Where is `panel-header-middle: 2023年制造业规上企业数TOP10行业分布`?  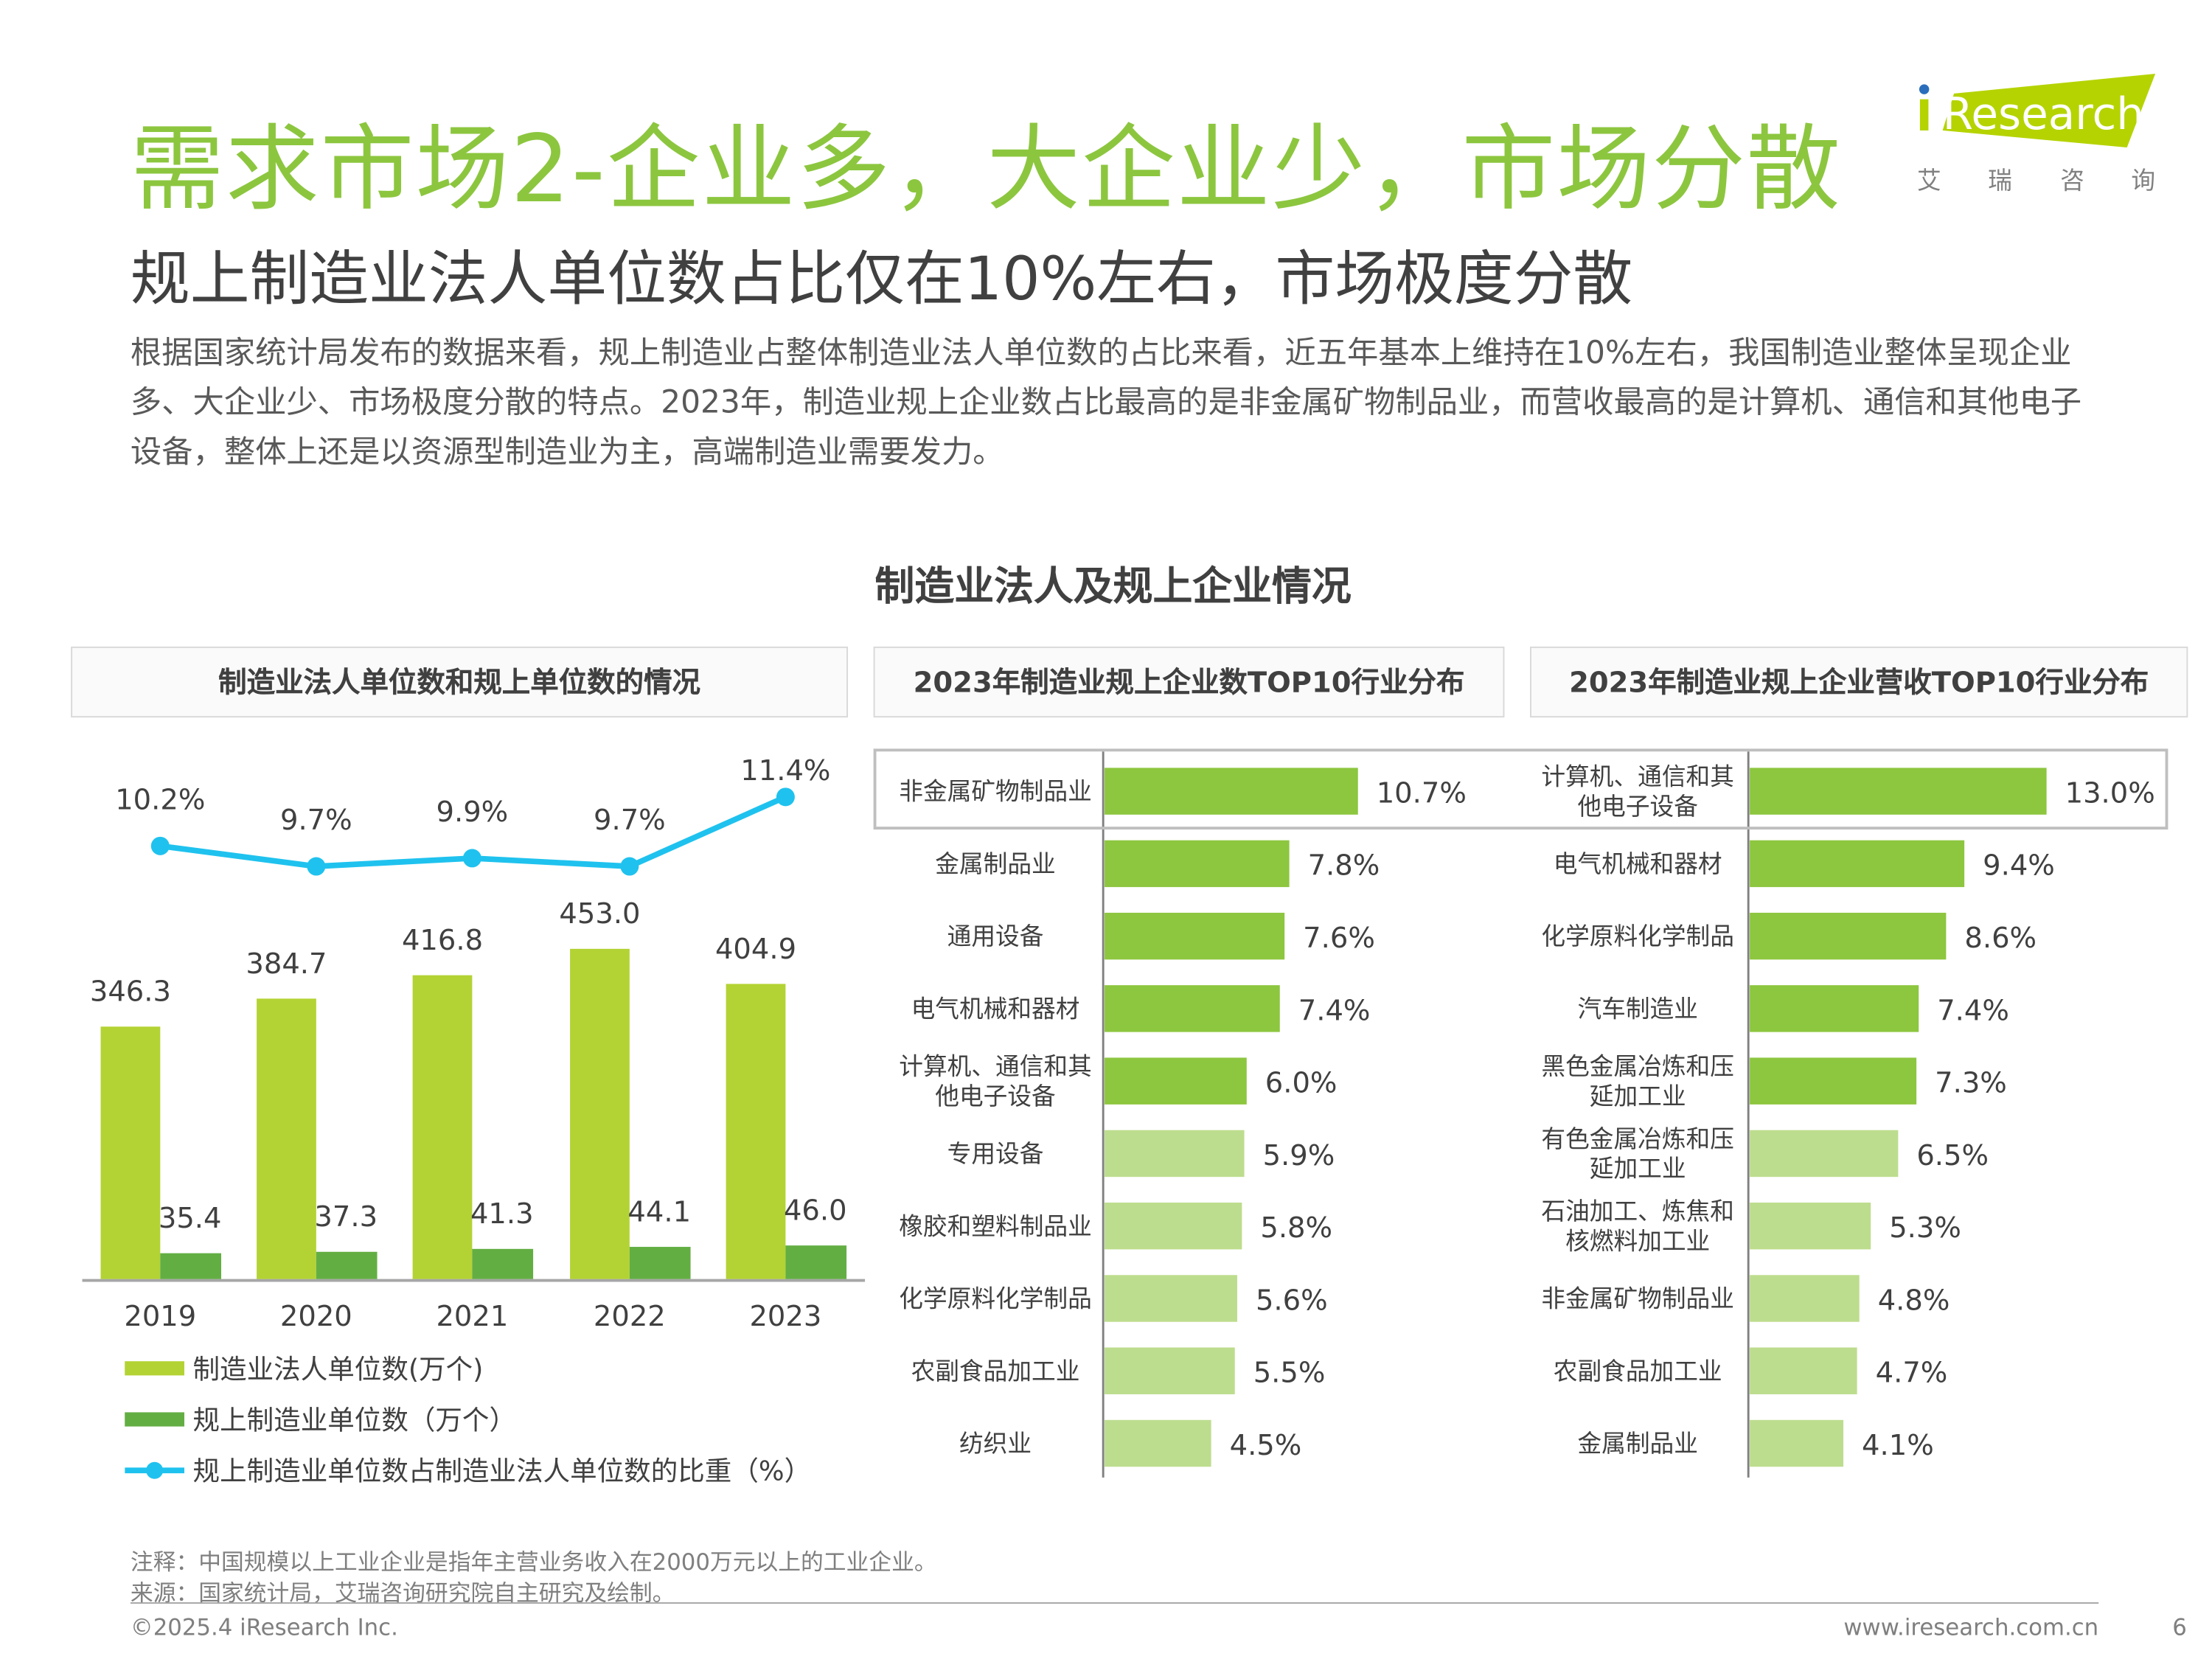
panel-header-middle: 2023年制造业规上企业数TOP10行业分布 is located at coordinates (1189, 682).